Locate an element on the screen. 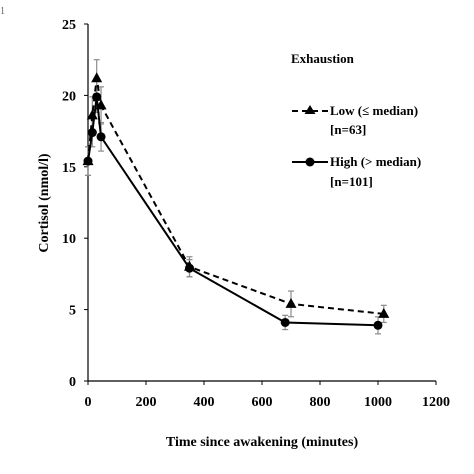 The image size is (474, 474). y-tick-label: 25 is located at coordinates (69, 25).